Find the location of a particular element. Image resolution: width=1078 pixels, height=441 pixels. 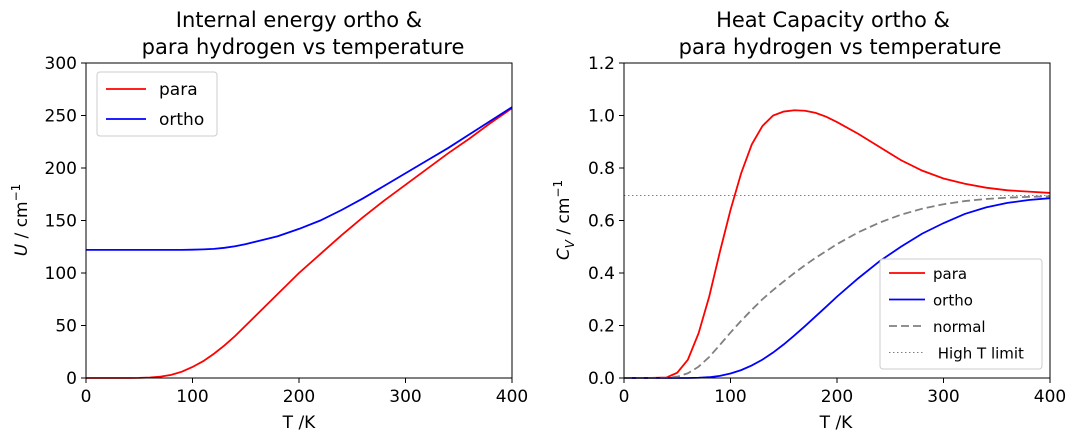

chart-title-line1: Heat Capacity ortho & is located at coordinates (833, 20).